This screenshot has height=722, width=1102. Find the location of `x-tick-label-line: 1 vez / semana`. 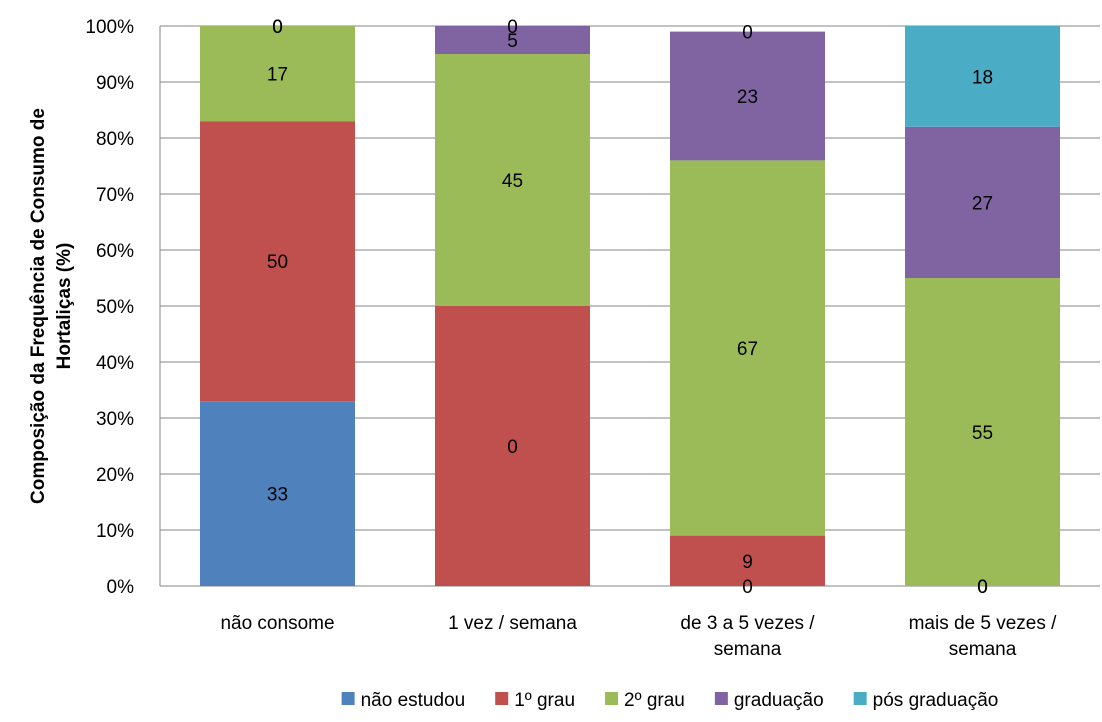

x-tick-label-line: 1 vez / semana is located at coordinates (512, 623).